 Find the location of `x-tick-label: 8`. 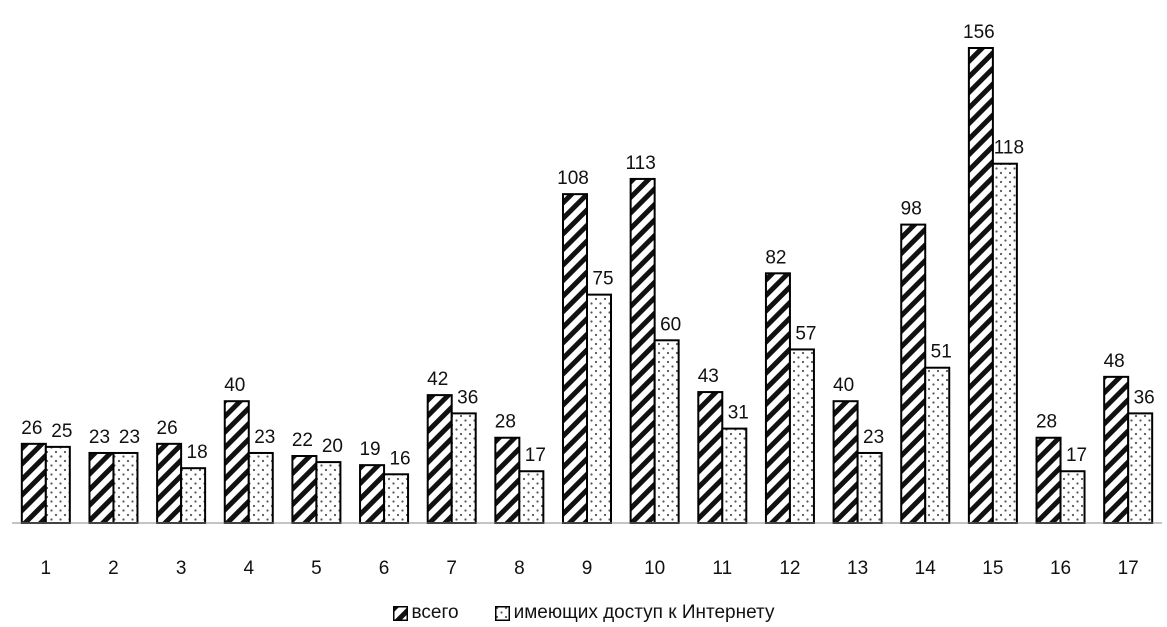

x-tick-label: 8 is located at coordinates (519, 568).